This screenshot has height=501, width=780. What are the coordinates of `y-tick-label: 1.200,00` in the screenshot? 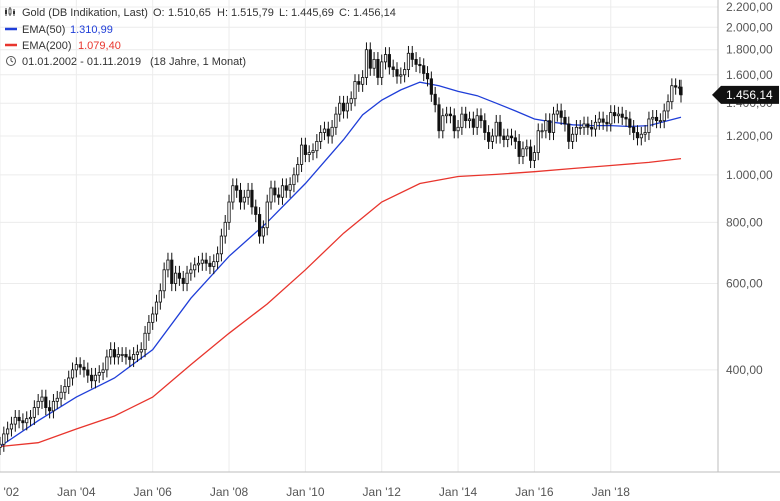 It's located at (749, 136).